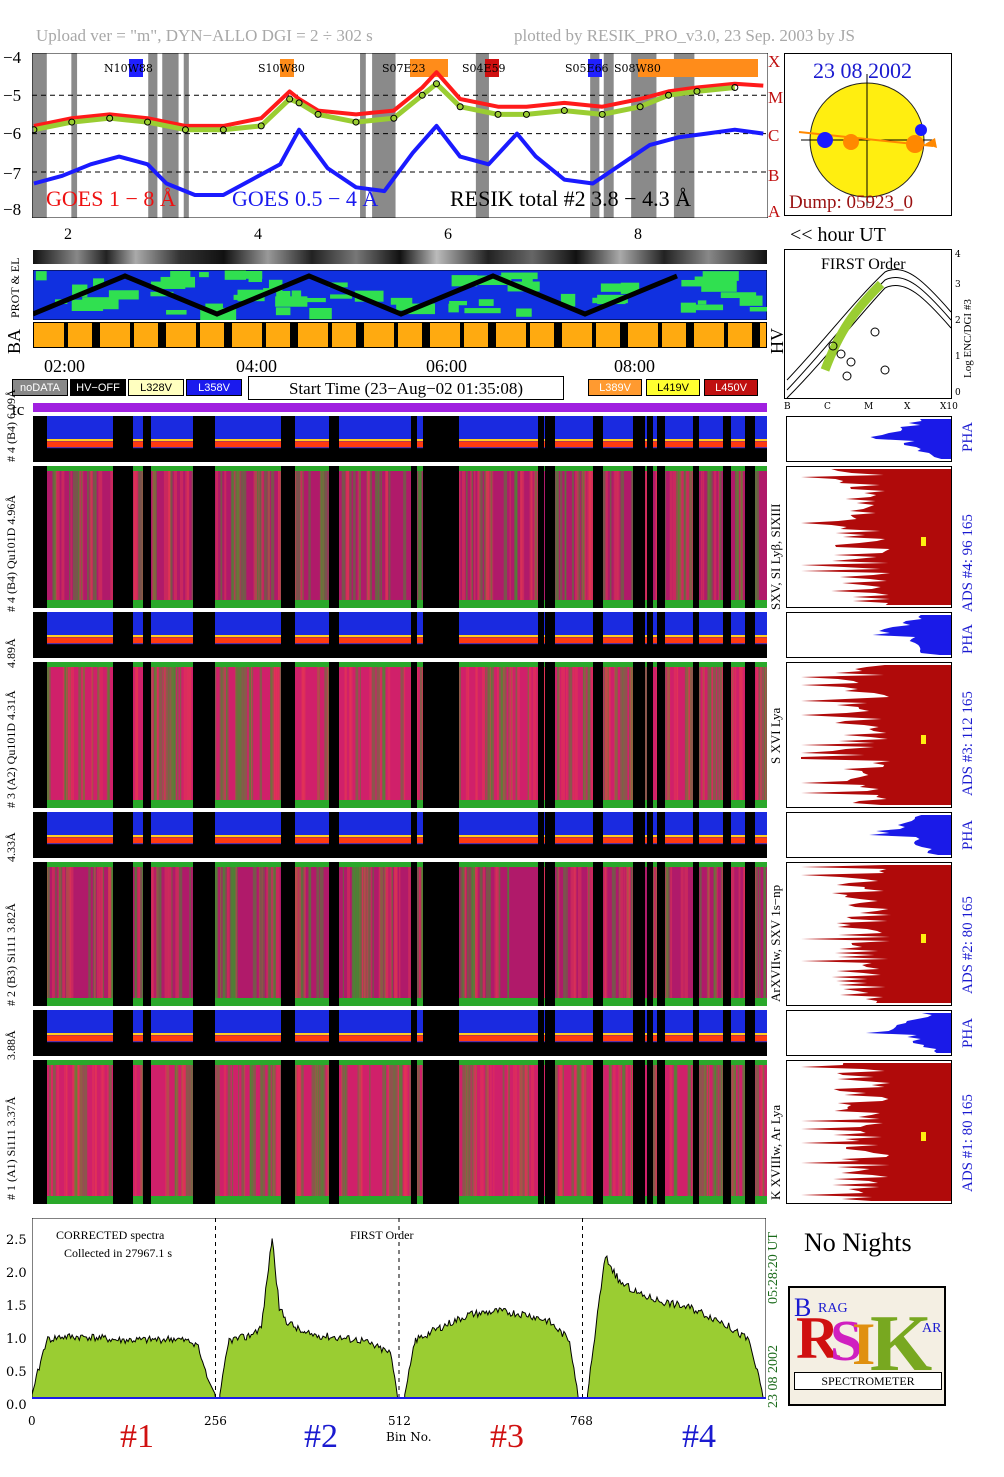  Describe the element at coordinates (773, 1376) in the screenshot. I see `spectrum-date: 23 08 2002` at that location.